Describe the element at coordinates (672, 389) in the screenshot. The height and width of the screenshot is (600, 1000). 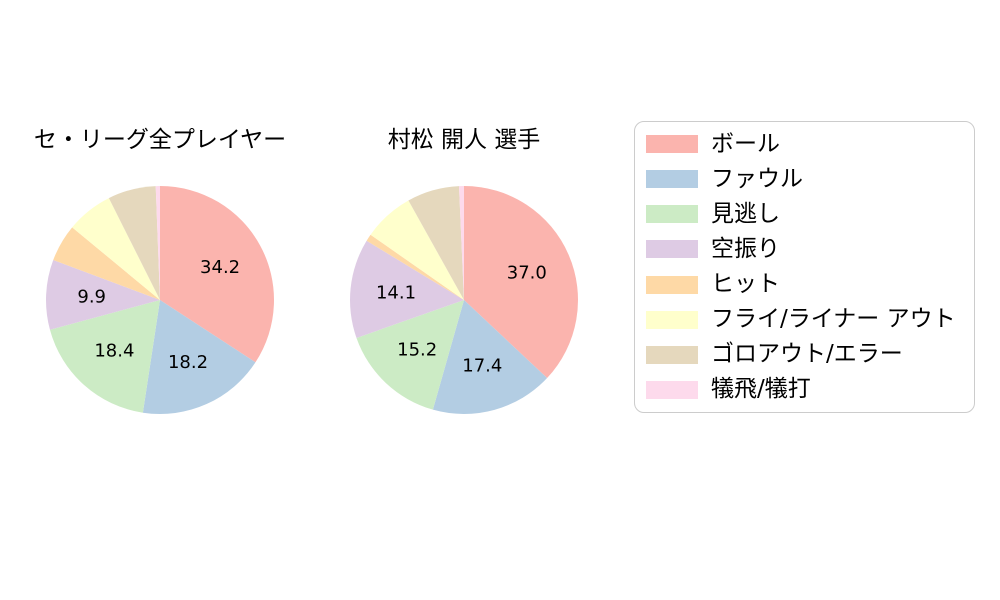
I see `legend-swatch-sacrifice-fly-bunt` at that location.